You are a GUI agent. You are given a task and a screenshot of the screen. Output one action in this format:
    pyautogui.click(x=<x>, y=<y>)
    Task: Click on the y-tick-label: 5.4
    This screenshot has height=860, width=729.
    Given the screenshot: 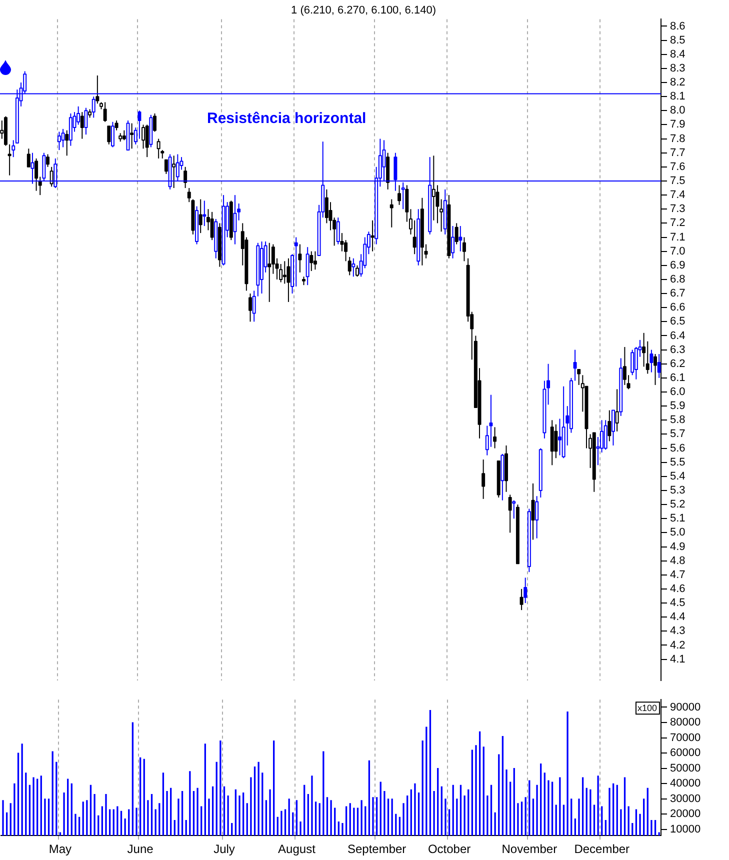 What is the action you would take?
    pyautogui.click(x=678, y=476)
    